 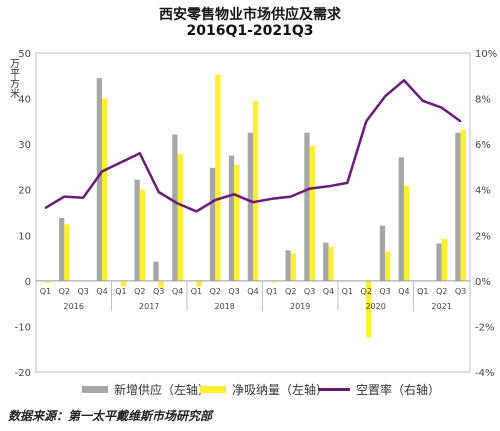 What do you see at coordinates (23, 327) in the screenshot?
I see `y-tick-label: -10` at bounding box center [23, 327].